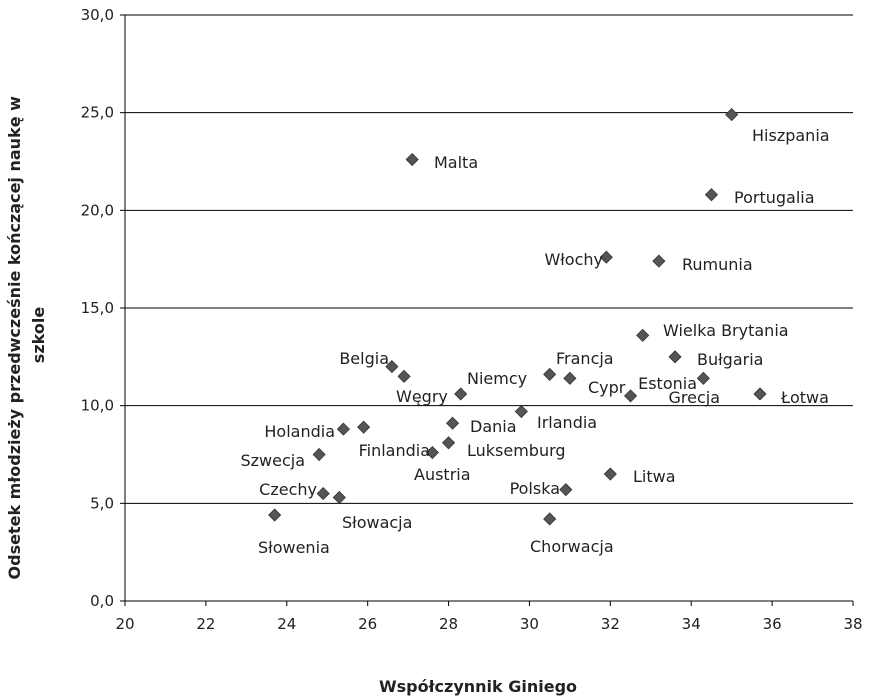 Image resolution: width=870 pixels, height=698 pixels. I want to click on x-tick-label-1: 22, so click(205, 624).